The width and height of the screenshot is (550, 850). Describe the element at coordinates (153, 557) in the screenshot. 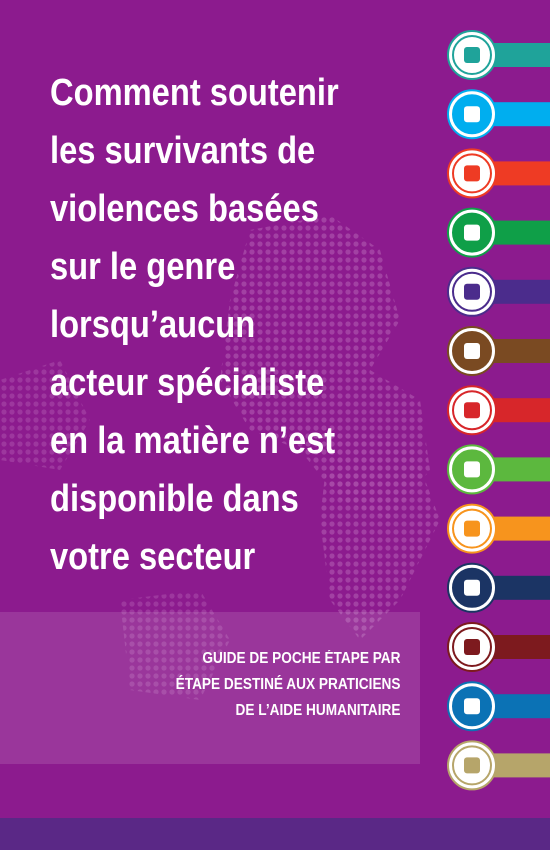

I see `title-line: votre secteur` at that location.